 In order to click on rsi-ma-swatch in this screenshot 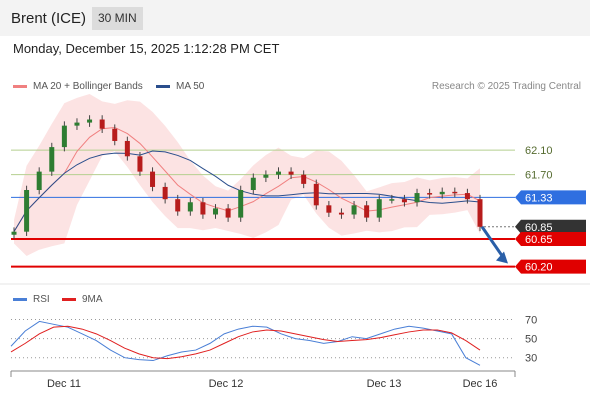, I will do `click(69, 299)`.